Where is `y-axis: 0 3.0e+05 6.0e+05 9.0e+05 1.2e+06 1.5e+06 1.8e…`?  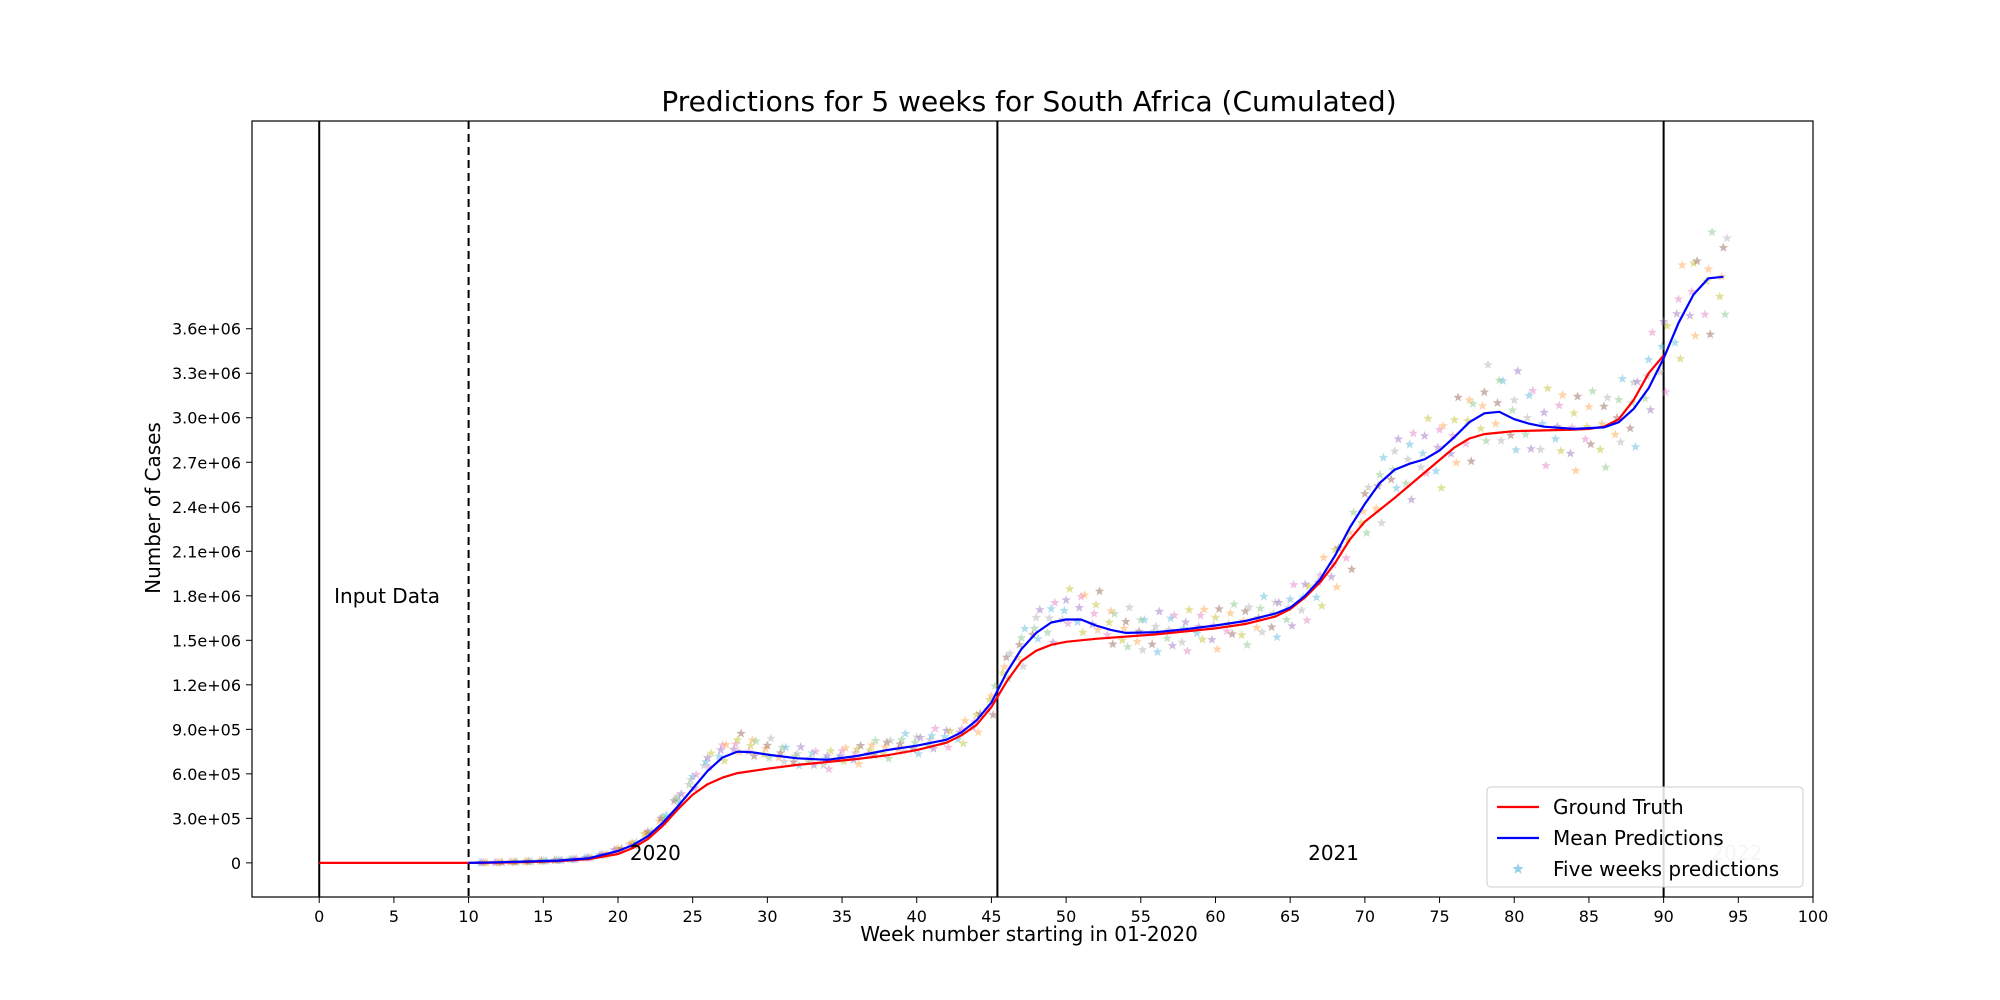 y-axis: 0 3.0e+05 6.0e+05 9.0e+05 1.2e+06 1.5e+06 1.8e… is located at coordinates (212, 596).